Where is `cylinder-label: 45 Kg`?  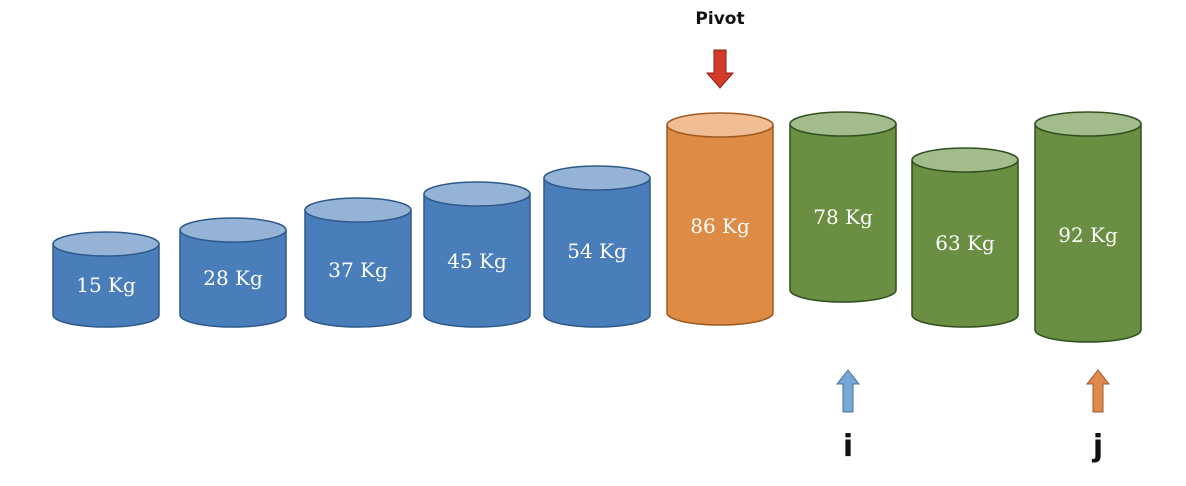
cylinder-label: 45 Kg is located at coordinates (477, 261).